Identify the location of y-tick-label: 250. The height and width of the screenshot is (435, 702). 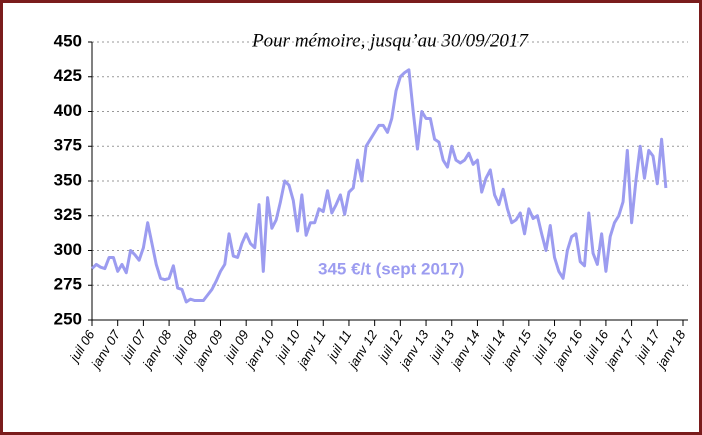
(68, 318).